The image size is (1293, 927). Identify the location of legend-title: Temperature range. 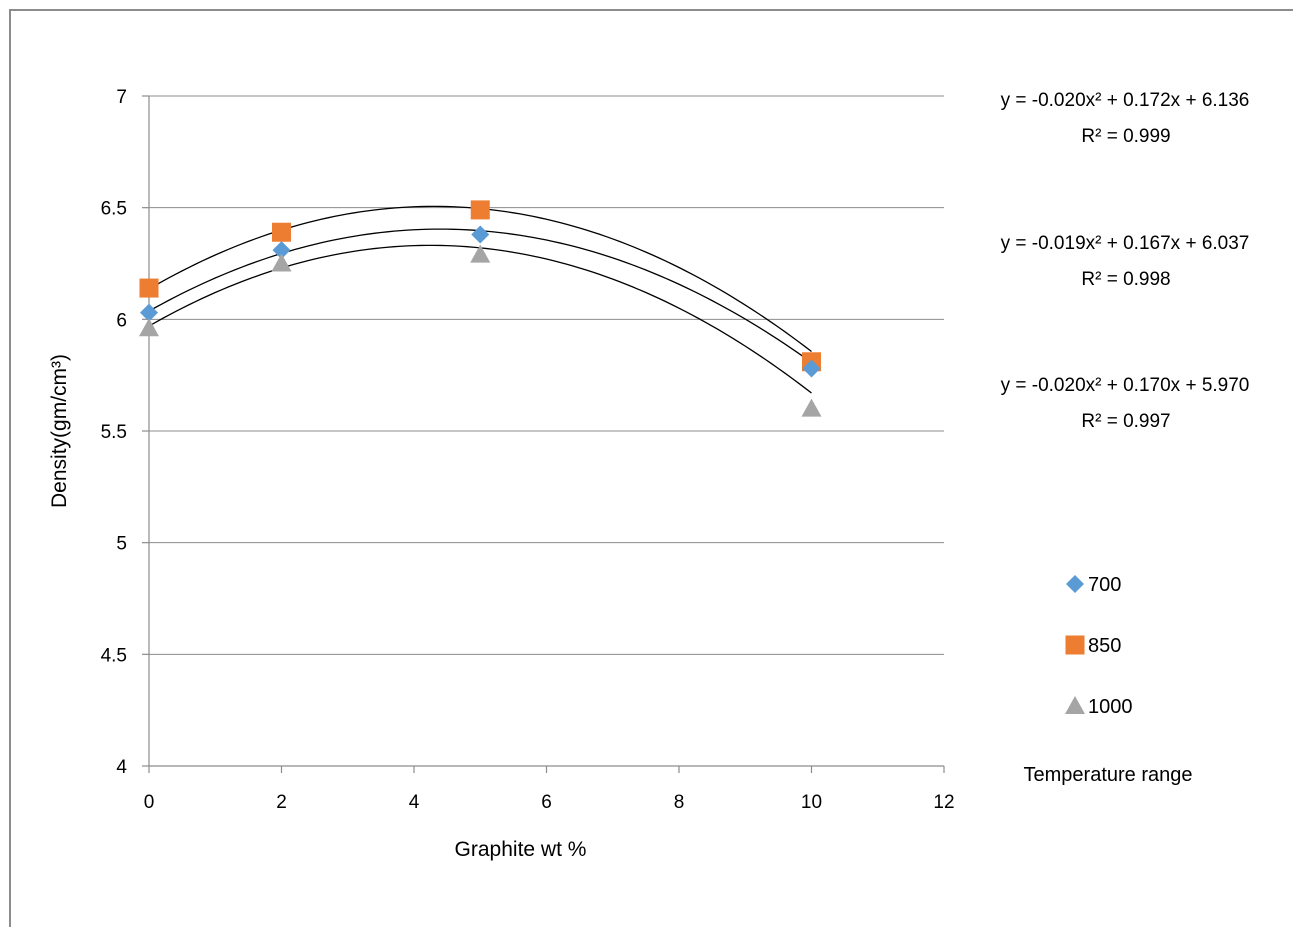
(1108, 775).